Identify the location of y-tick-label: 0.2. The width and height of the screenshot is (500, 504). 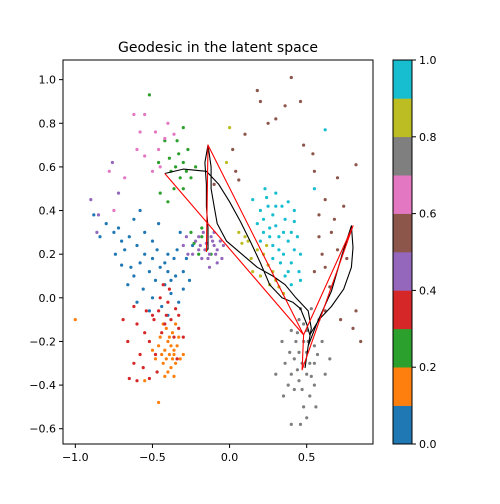
(48, 254).